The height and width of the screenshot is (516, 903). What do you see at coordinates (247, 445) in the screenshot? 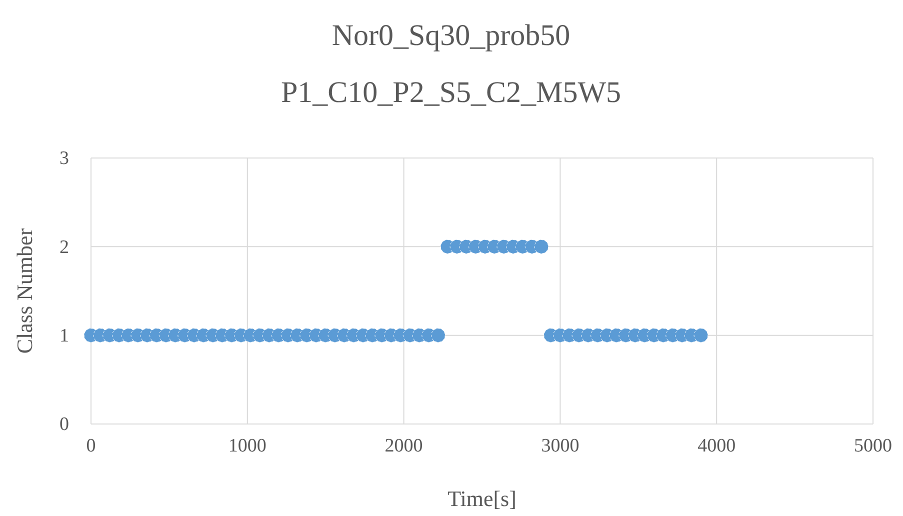
I see `x-tick-label: 1000` at bounding box center [247, 445].